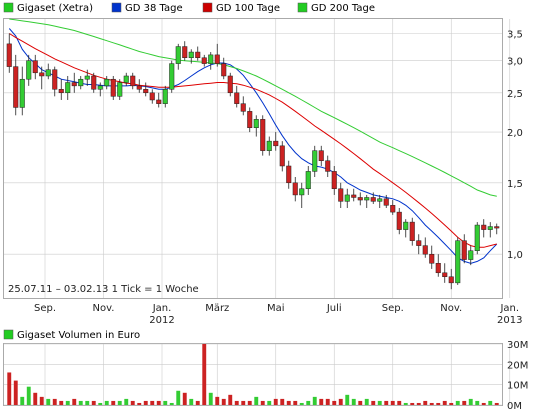 The width and height of the screenshot is (545, 413). Describe the element at coordinates (161, 320) in the screenshot. I see `price-x-tick-year-label: 2012` at that location.